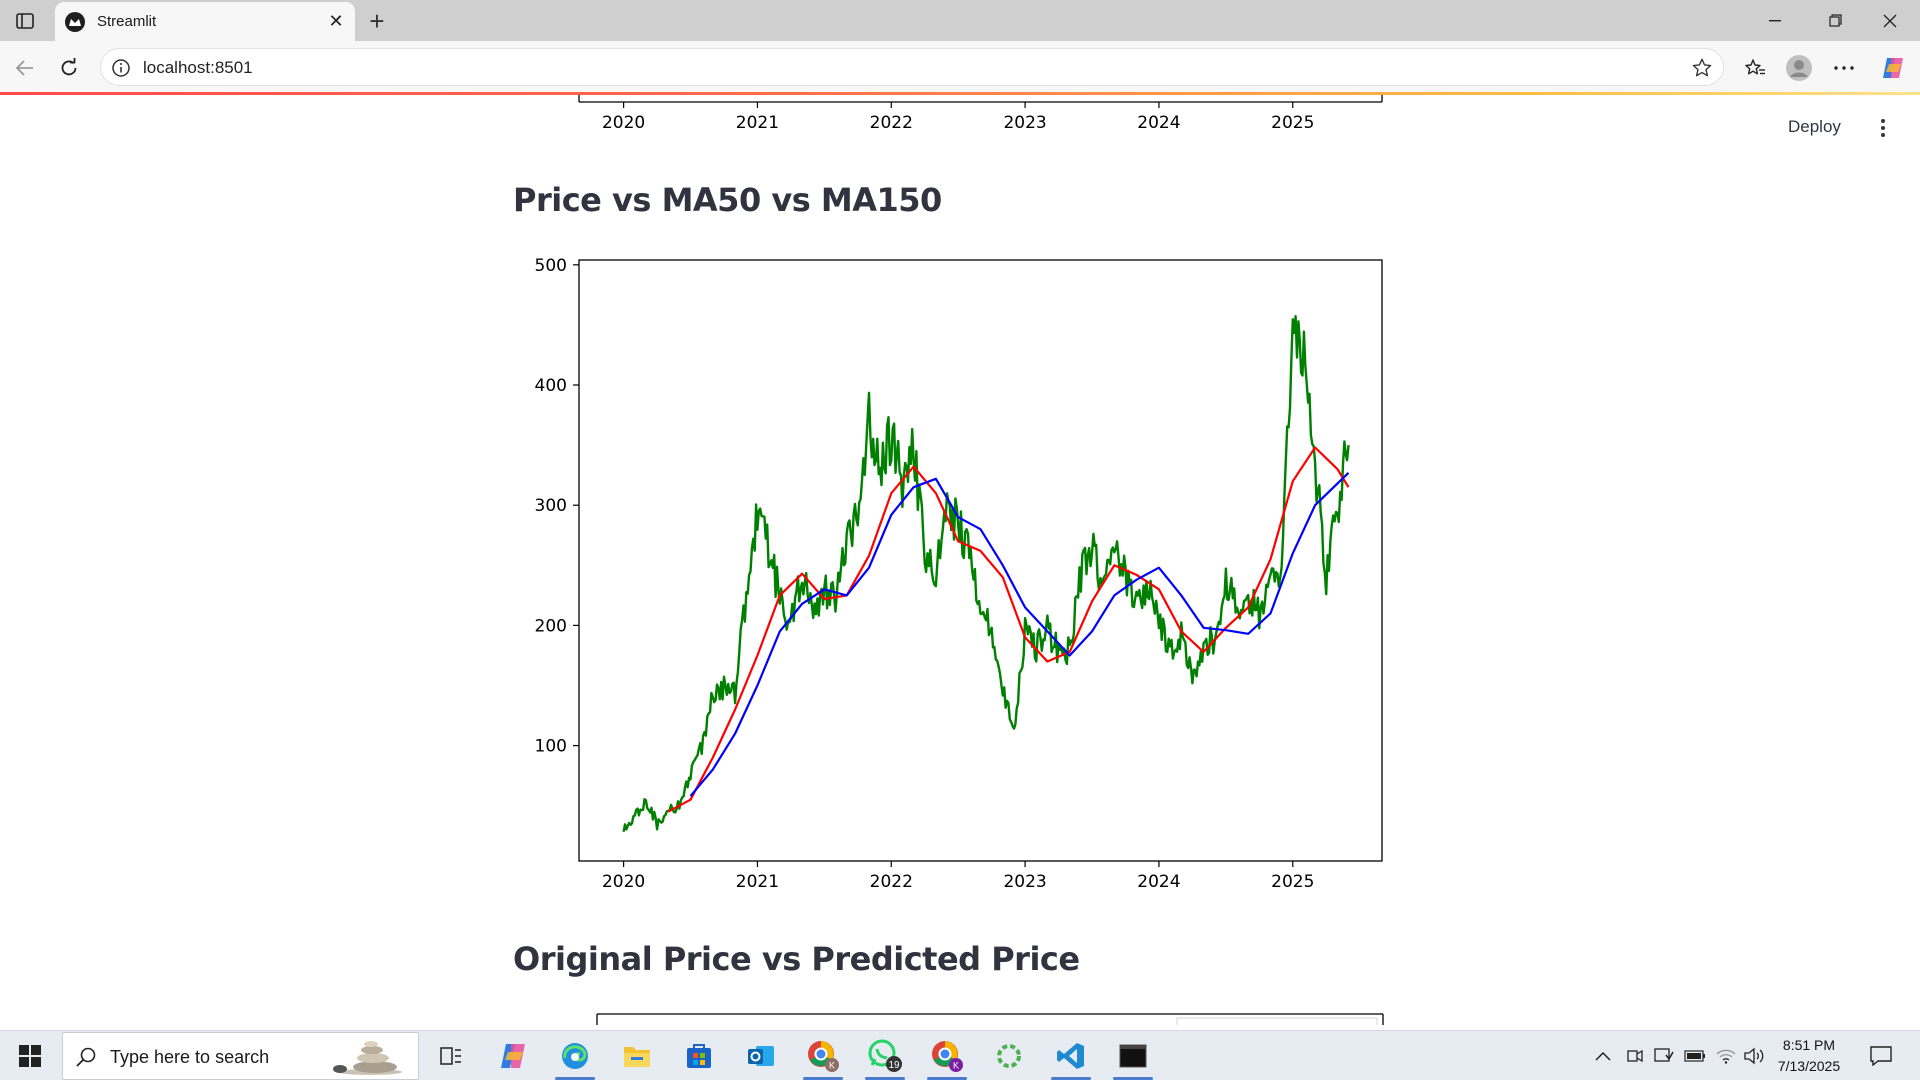  What do you see at coordinates (1158, 123) in the screenshot?
I see `top-x-tick-label: 2024` at bounding box center [1158, 123].